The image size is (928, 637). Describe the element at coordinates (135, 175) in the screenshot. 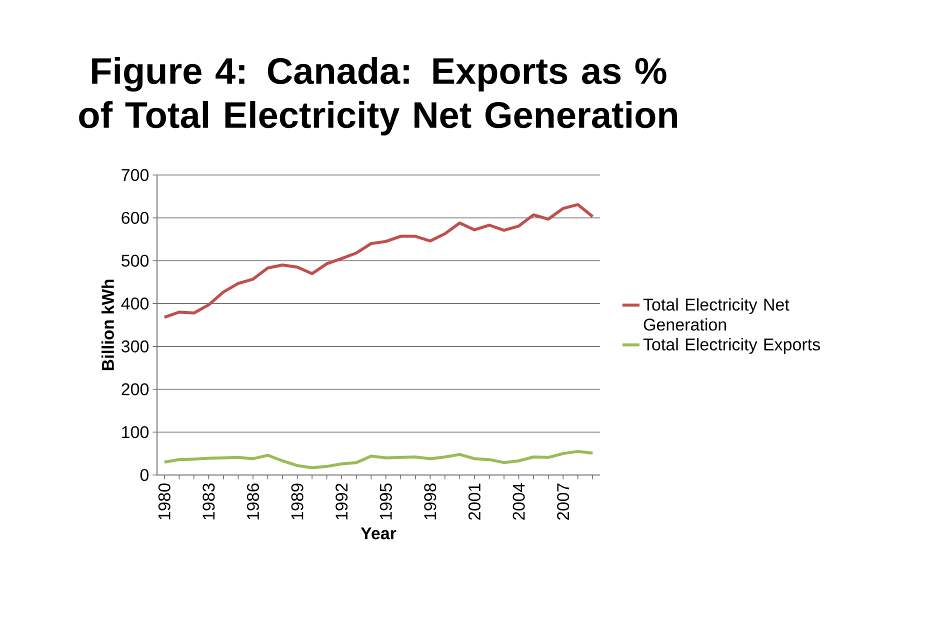

I see `y-tick-label: 700` at that location.